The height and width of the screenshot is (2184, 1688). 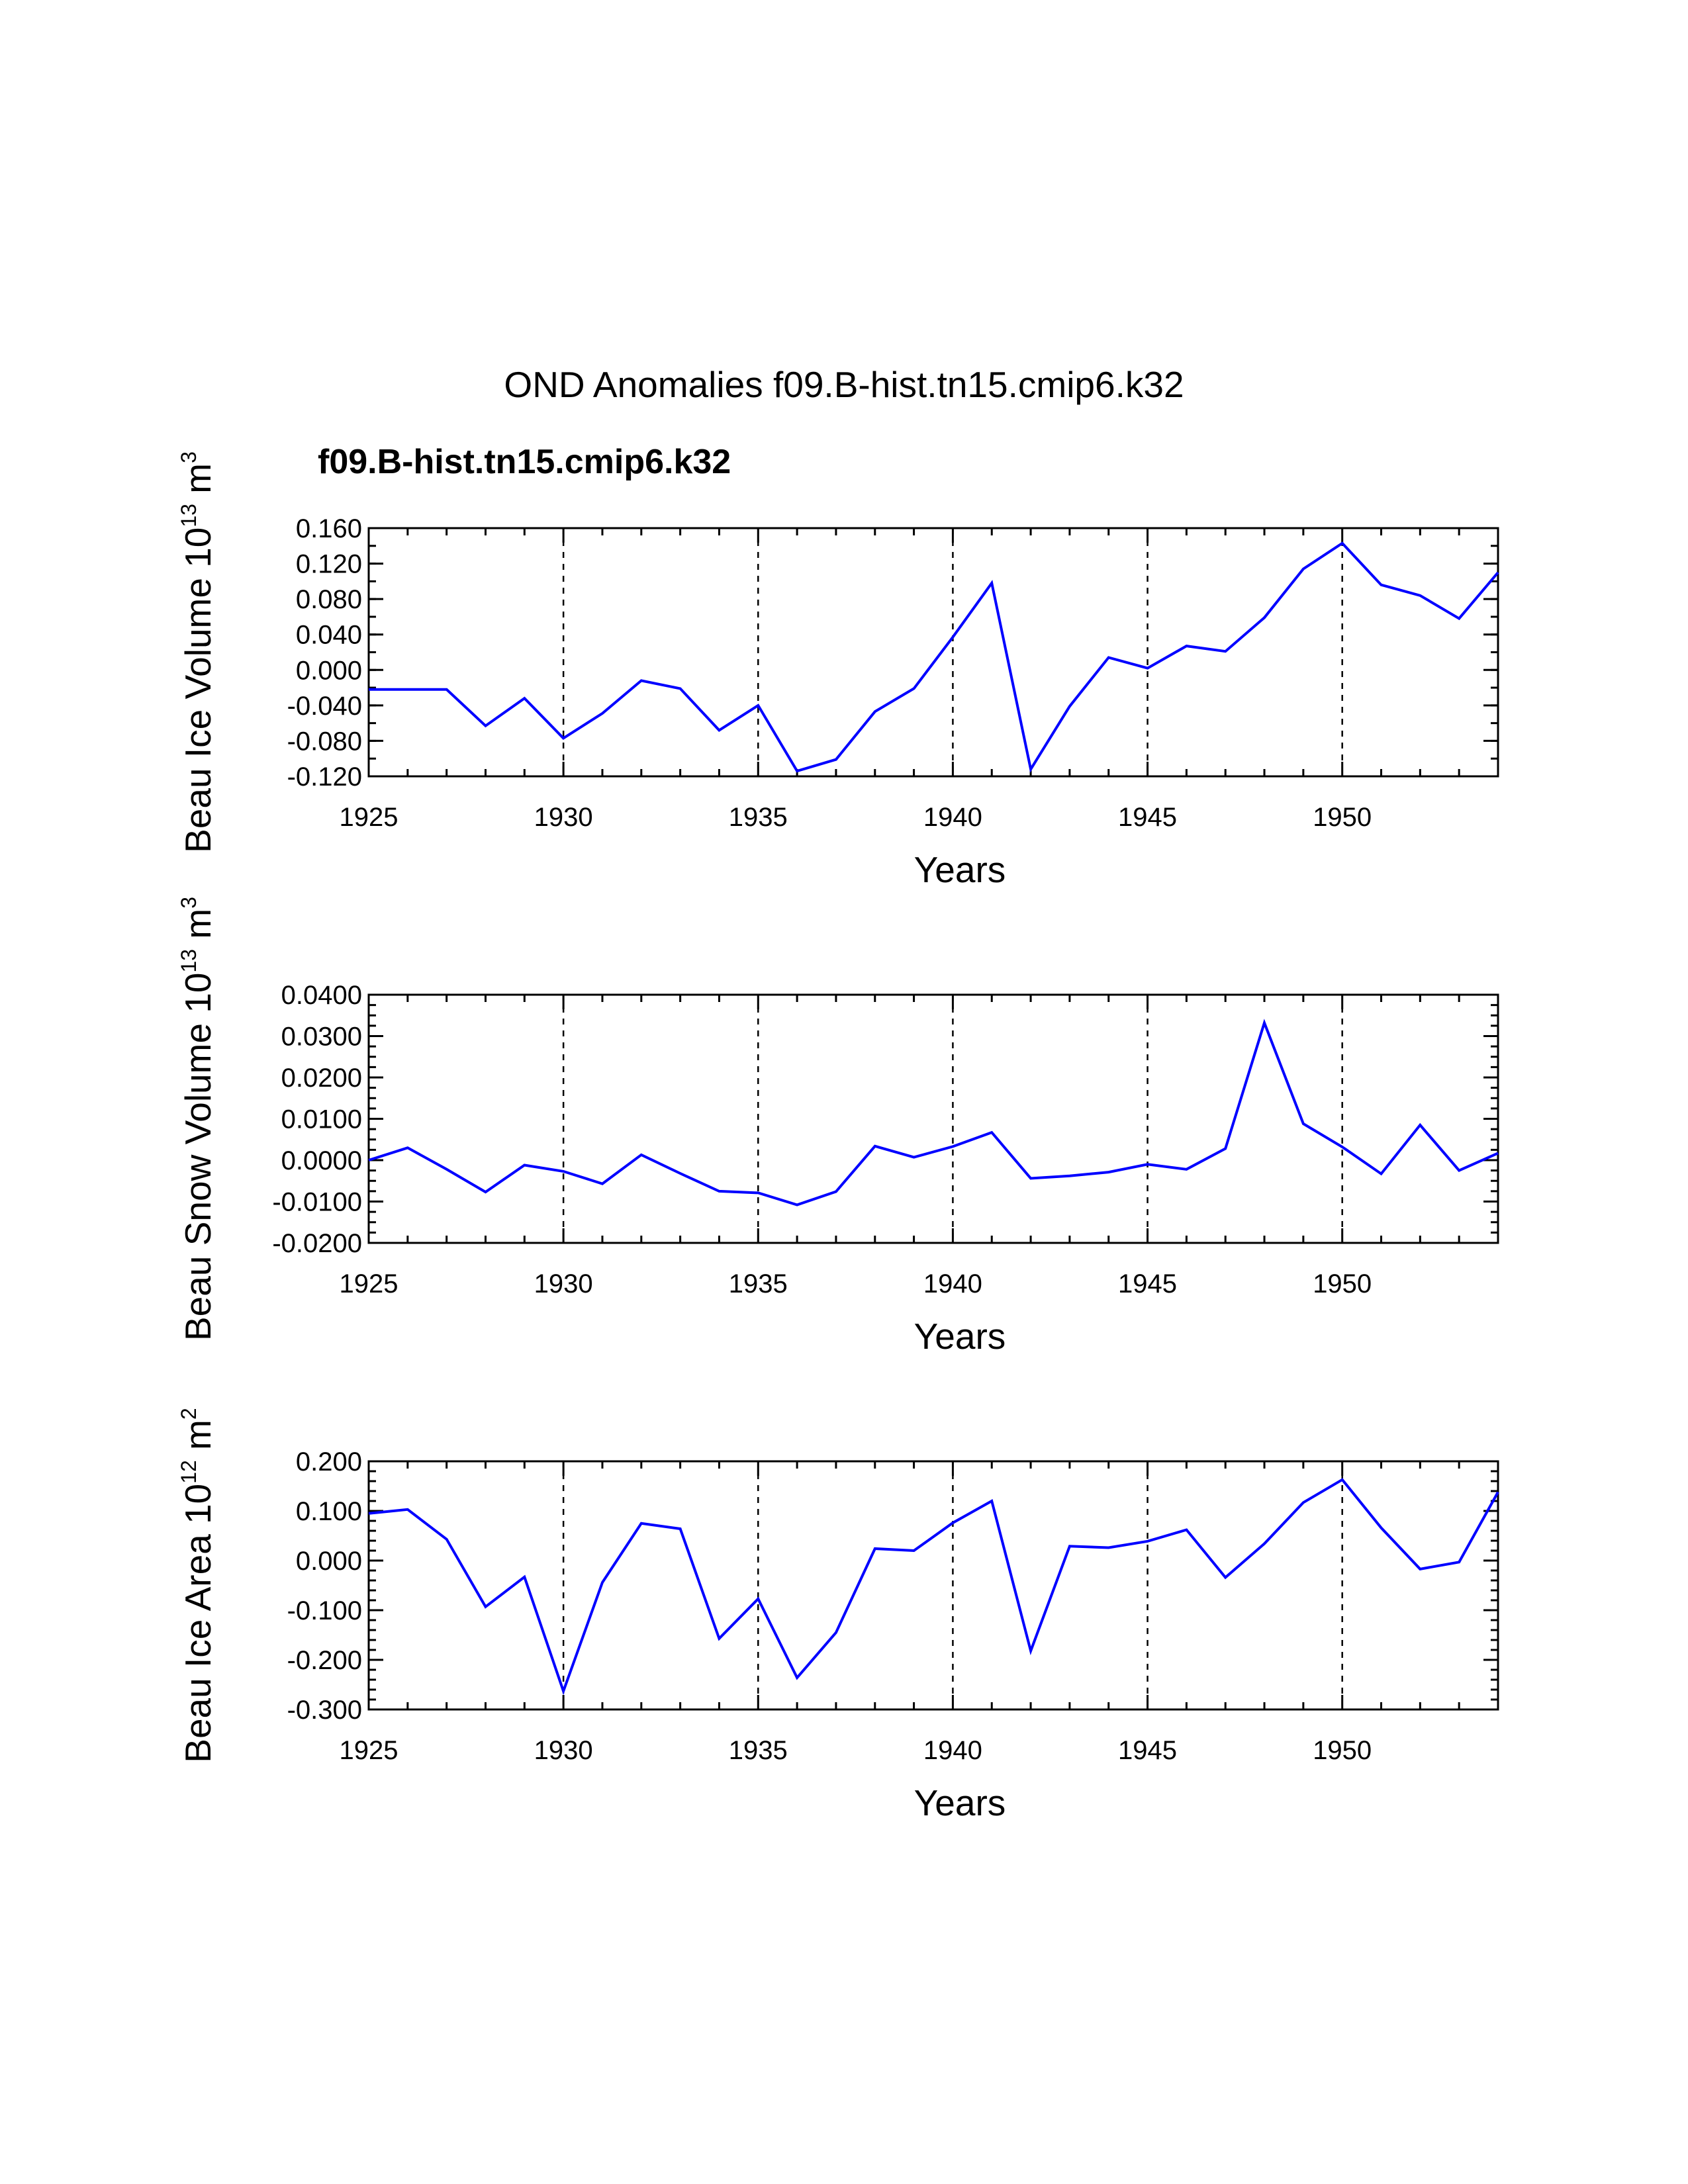 I want to click on case-label: f09.B-hist.tn15.cmip6.k32, so click(x=524, y=462).